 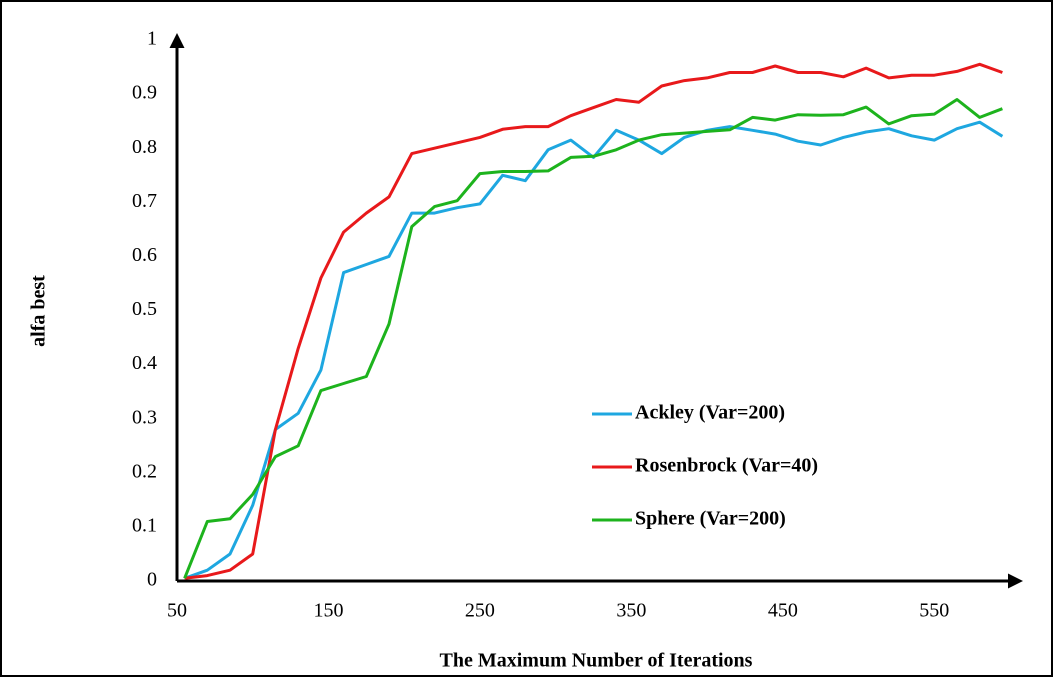 What do you see at coordinates (144, 201) in the screenshot?
I see `y-tick-label: 0.7` at bounding box center [144, 201].